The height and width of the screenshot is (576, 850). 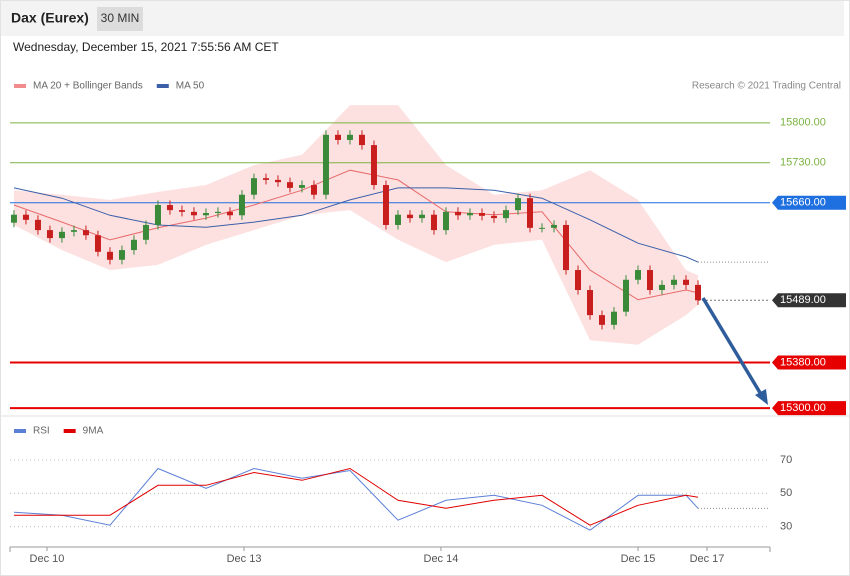 I want to click on y-tick-label: 30, so click(x=786, y=527).